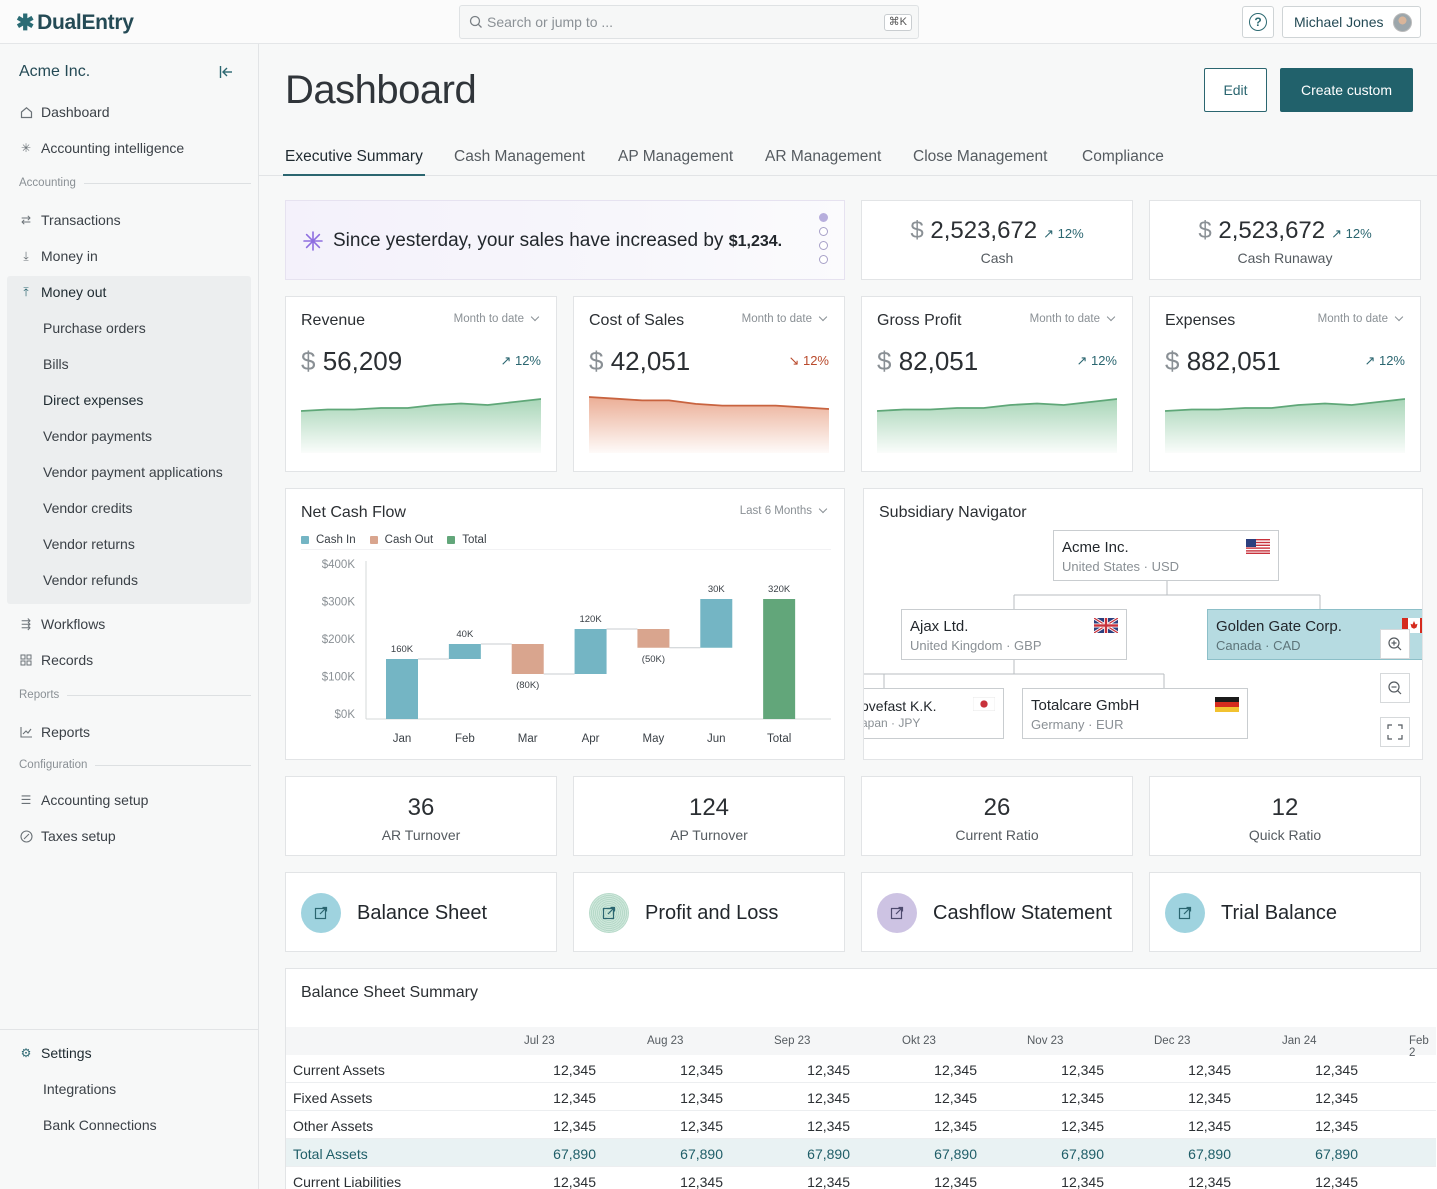  What do you see at coordinates (73, 624) in the screenshot?
I see `sidebar-item-label: Workflows` at bounding box center [73, 624].